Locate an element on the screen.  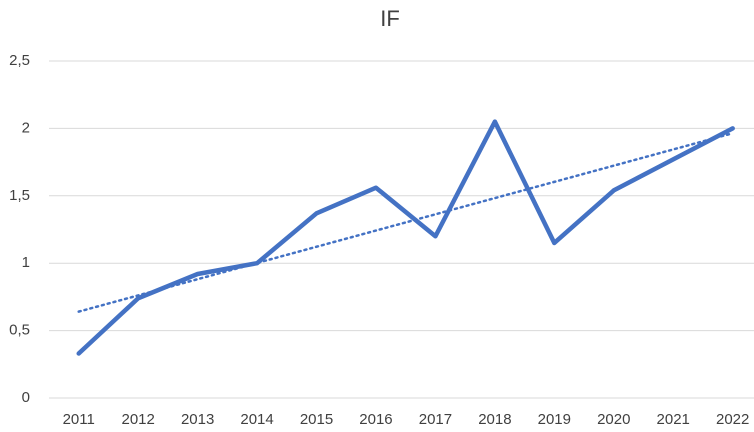
x-tick-label: 2012 is located at coordinates (137, 419).